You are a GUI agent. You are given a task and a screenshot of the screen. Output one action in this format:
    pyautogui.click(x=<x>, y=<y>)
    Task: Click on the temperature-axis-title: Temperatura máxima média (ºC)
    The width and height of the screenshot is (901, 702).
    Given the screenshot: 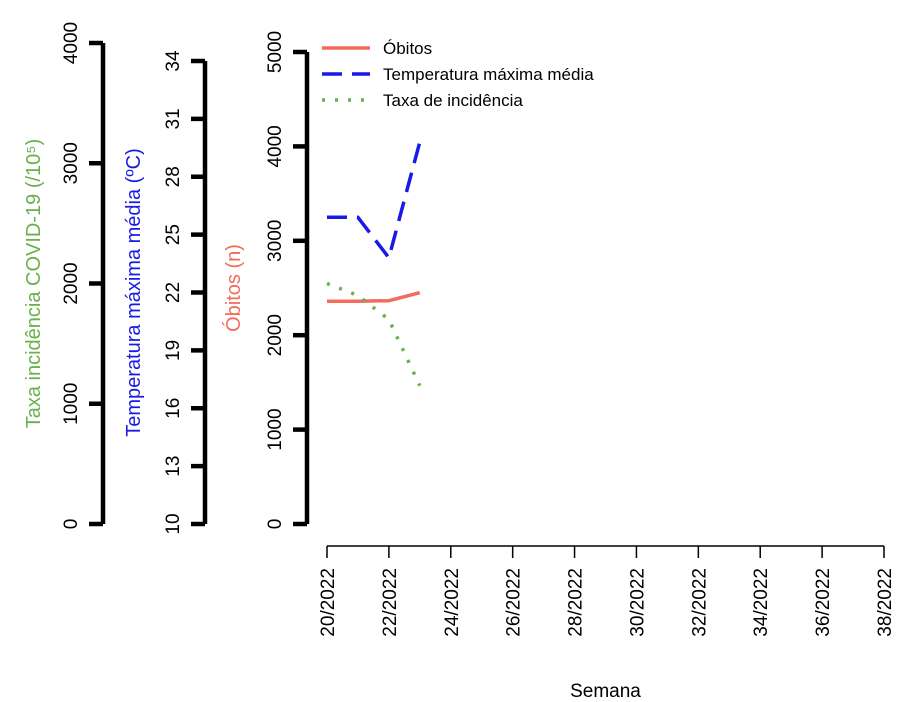 What is the action you would take?
    pyautogui.click(x=134, y=292)
    